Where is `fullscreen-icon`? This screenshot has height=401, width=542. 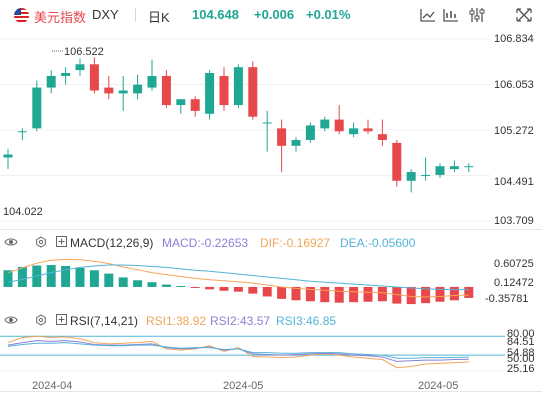 fullscreen-icon is located at coordinates (524, 15).